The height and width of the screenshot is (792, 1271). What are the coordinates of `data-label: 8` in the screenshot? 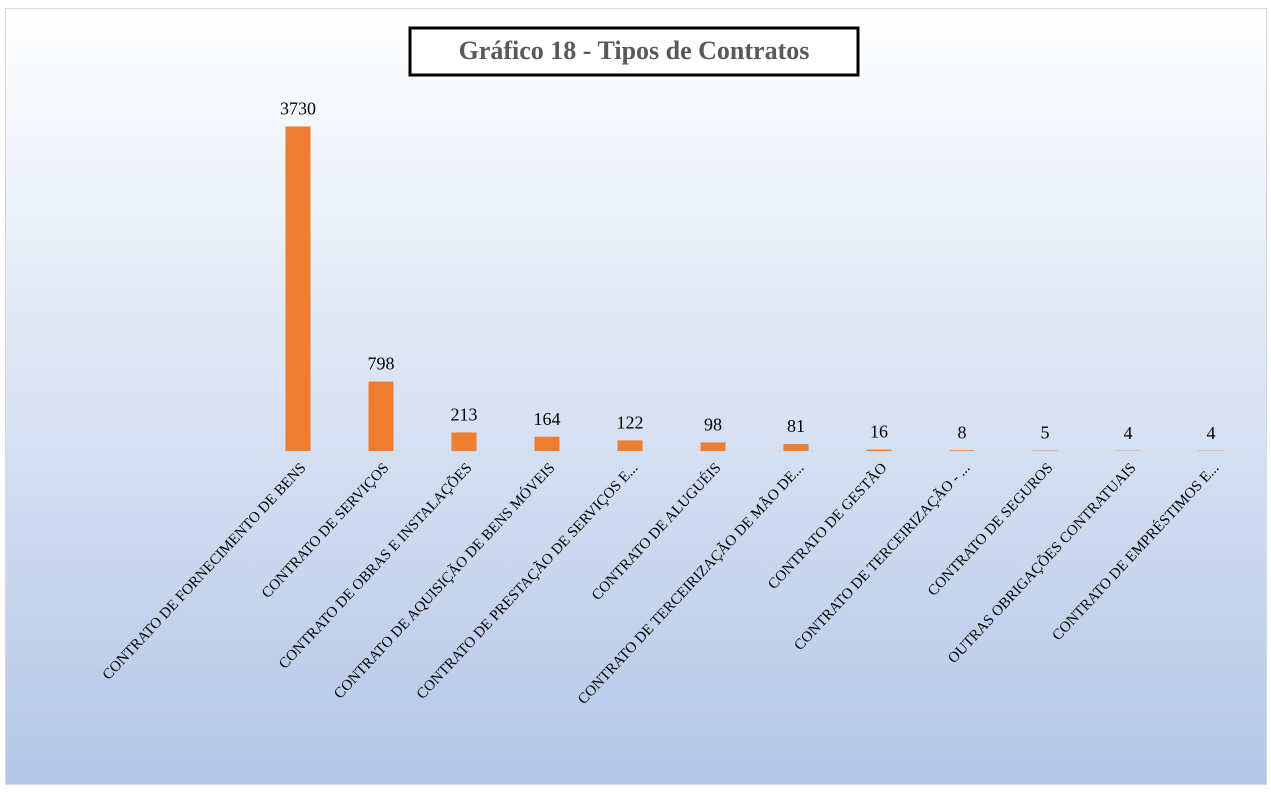 It's located at (962, 432).